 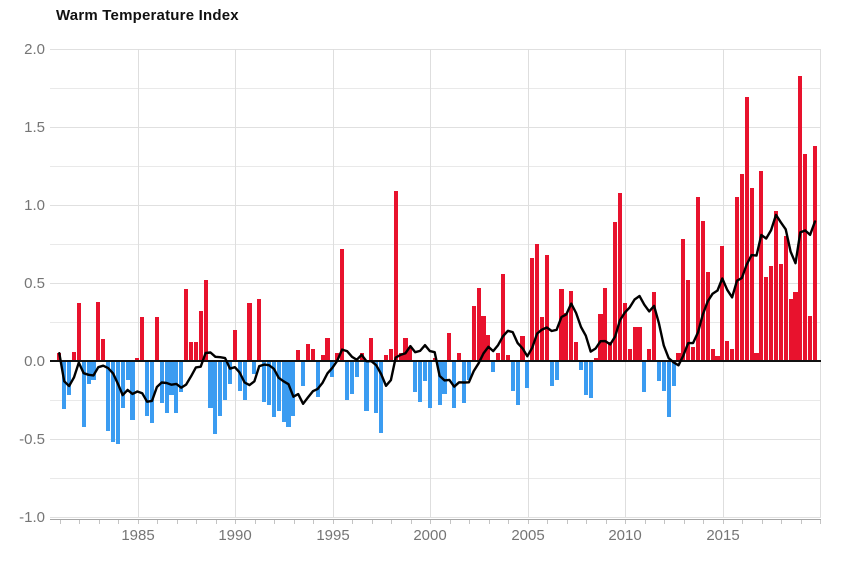 What do you see at coordinates (34, 127) in the screenshot?
I see `y-tick-label: 1.5` at bounding box center [34, 127].